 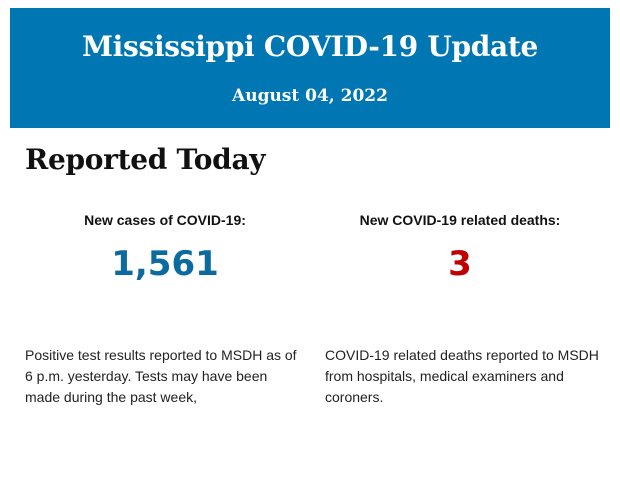 What do you see at coordinates (165, 264) in the screenshot?
I see `new-cases-value: 1,561` at bounding box center [165, 264].